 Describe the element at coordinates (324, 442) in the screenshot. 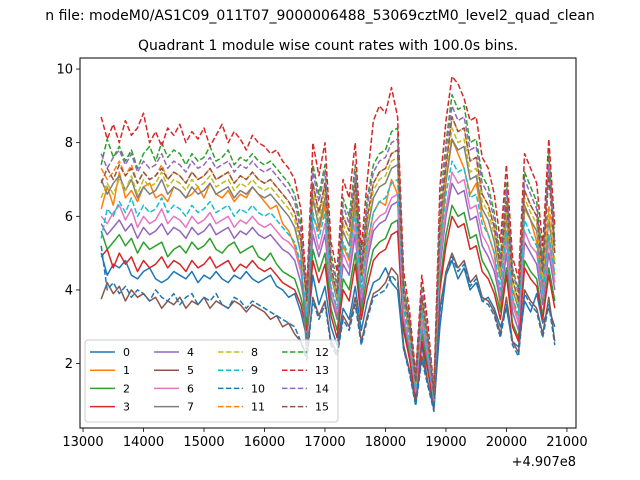

I see `x-tick-label: 17000` at that location.